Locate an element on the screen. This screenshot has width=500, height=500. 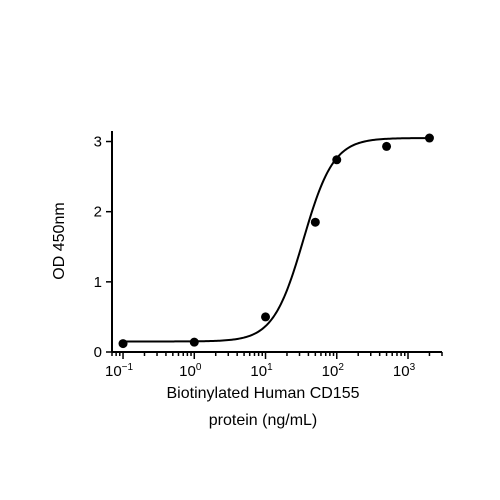
x-tick-label: 10¹ is located at coordinates (261, 371).